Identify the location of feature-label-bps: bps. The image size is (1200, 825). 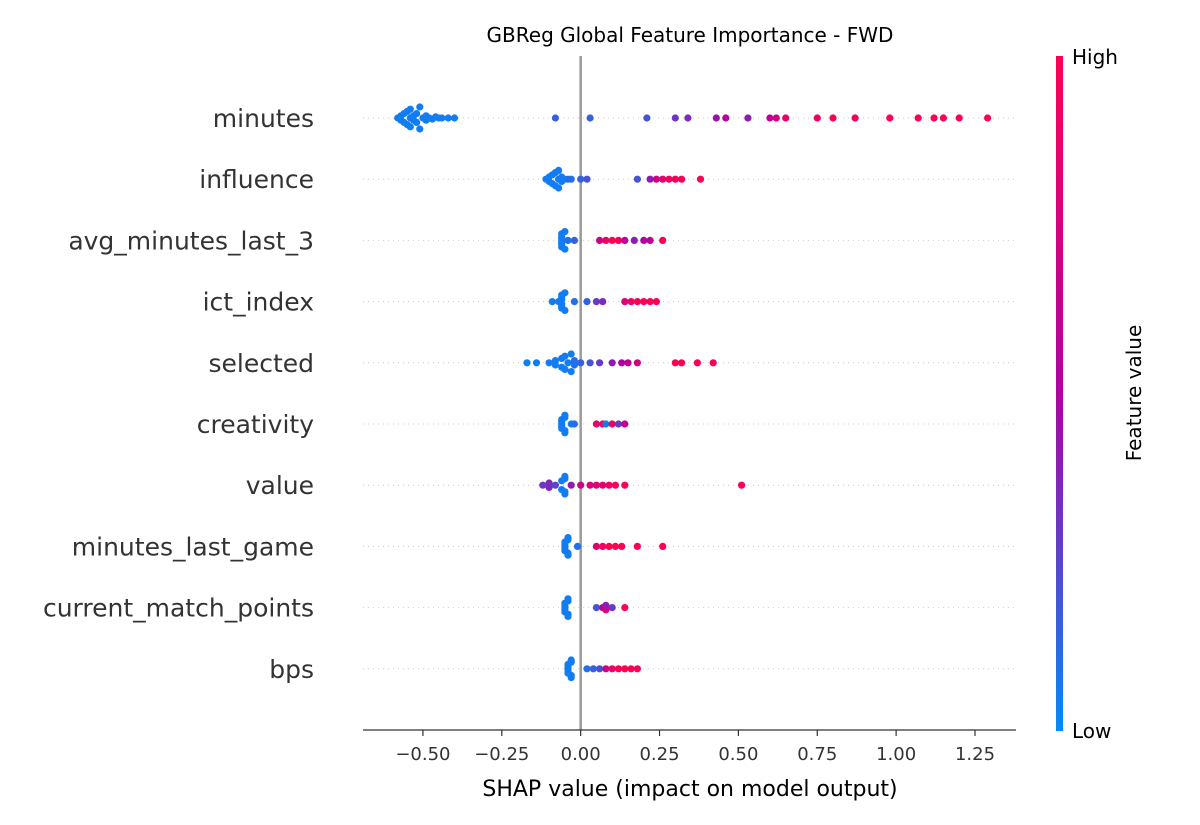
(291, 669).